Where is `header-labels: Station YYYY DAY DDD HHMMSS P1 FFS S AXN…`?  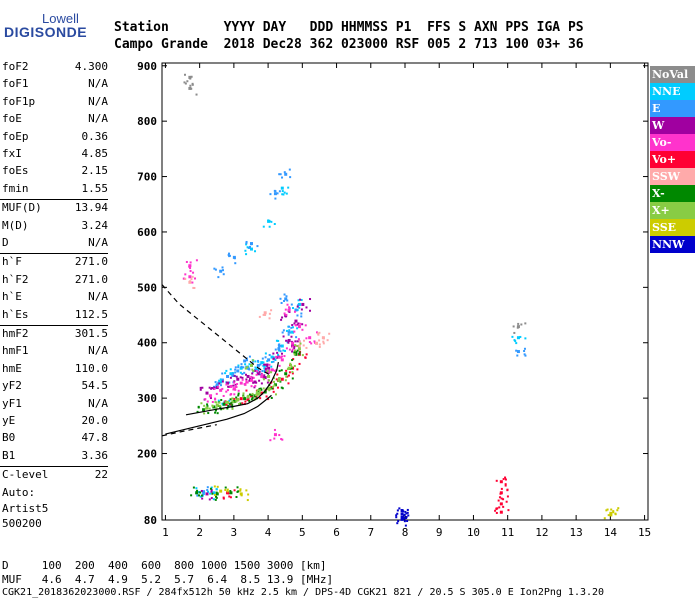
header-labels: Station YYYY DAY DDD HHMMSS P1 FFS S AXN… is located at coordinates (349, 27).